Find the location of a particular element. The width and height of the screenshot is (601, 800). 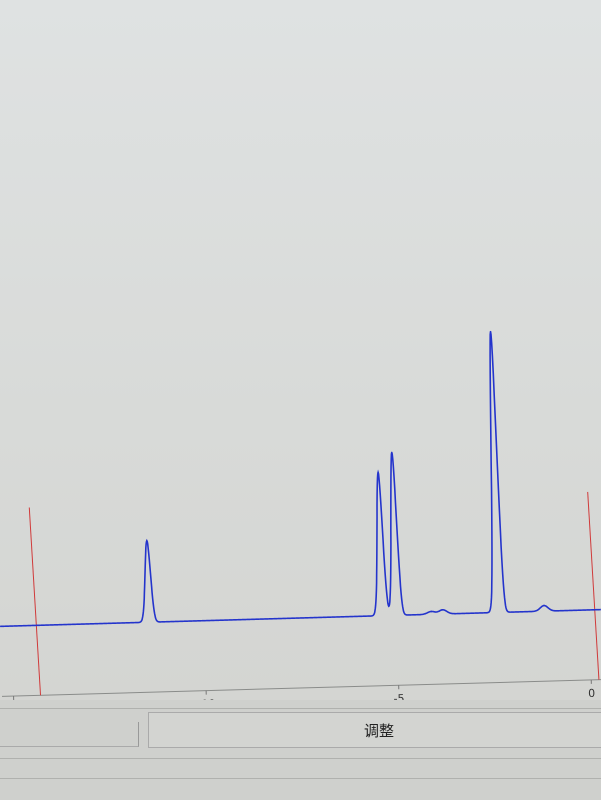

adjust-button: 调整 is located at coordinates (374, 730).